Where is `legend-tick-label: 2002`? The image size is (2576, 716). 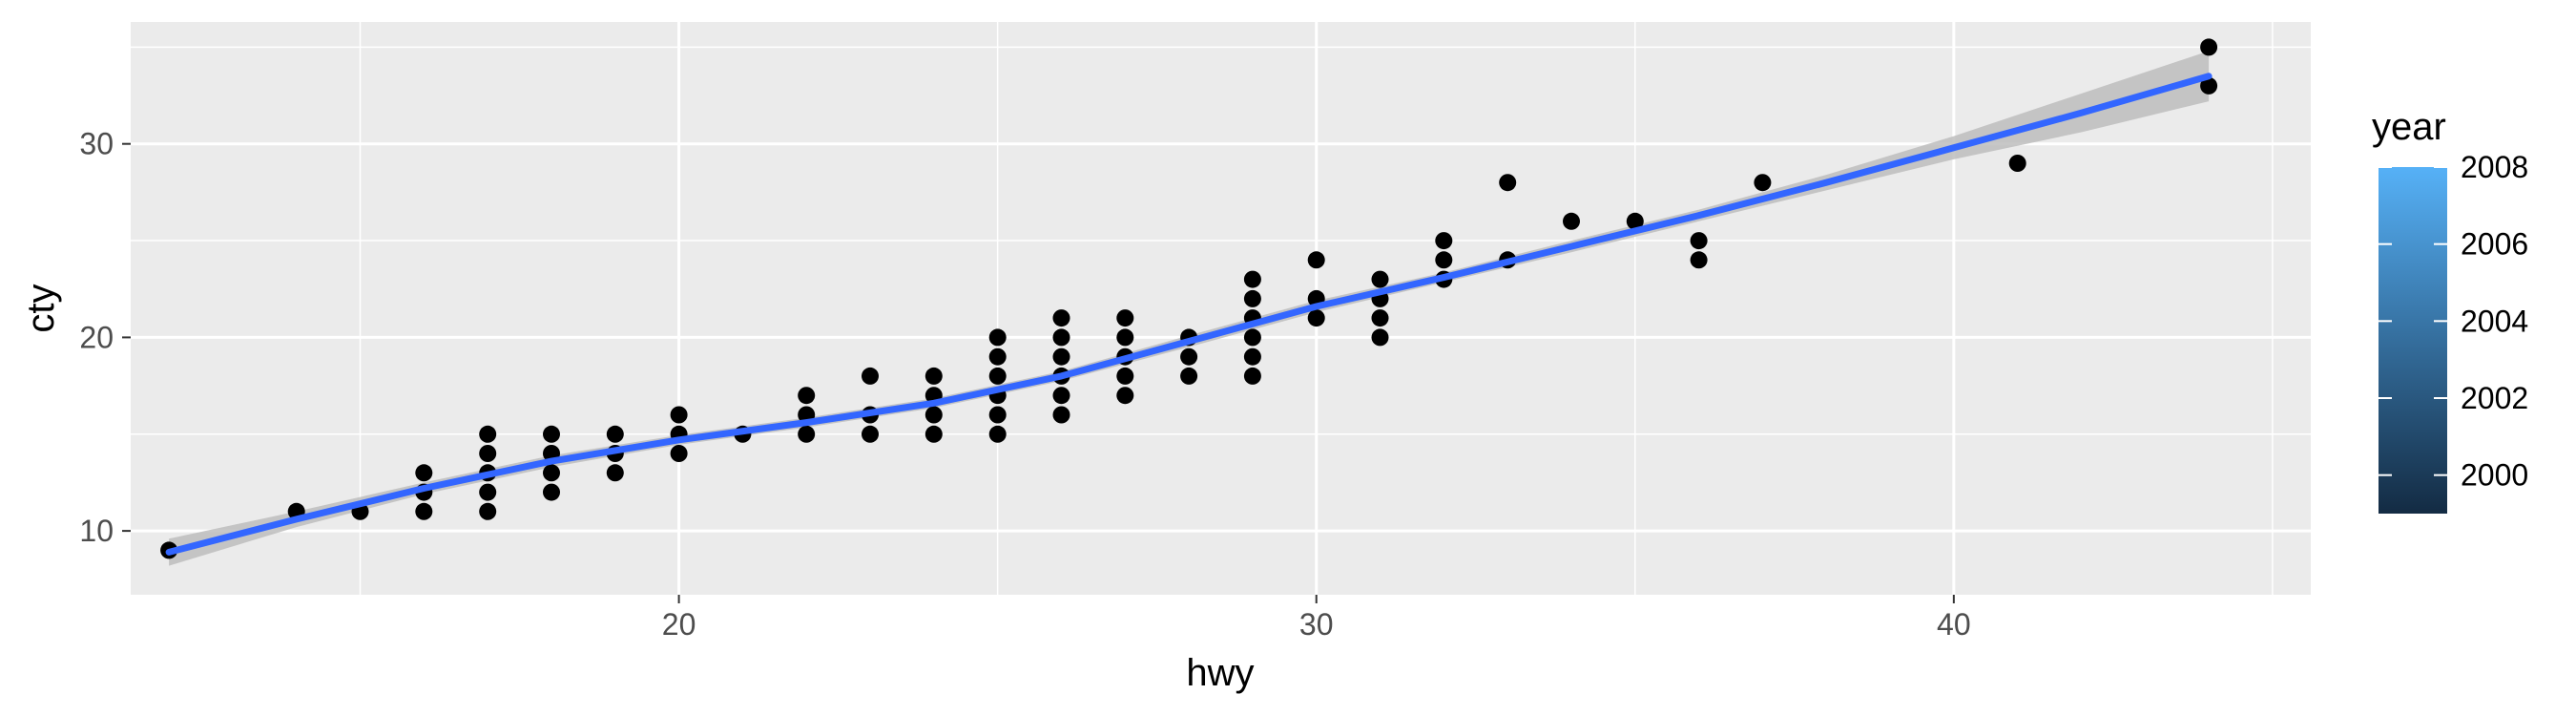
legend-tick-label: 2002 is located at coordinates (2494, 398).